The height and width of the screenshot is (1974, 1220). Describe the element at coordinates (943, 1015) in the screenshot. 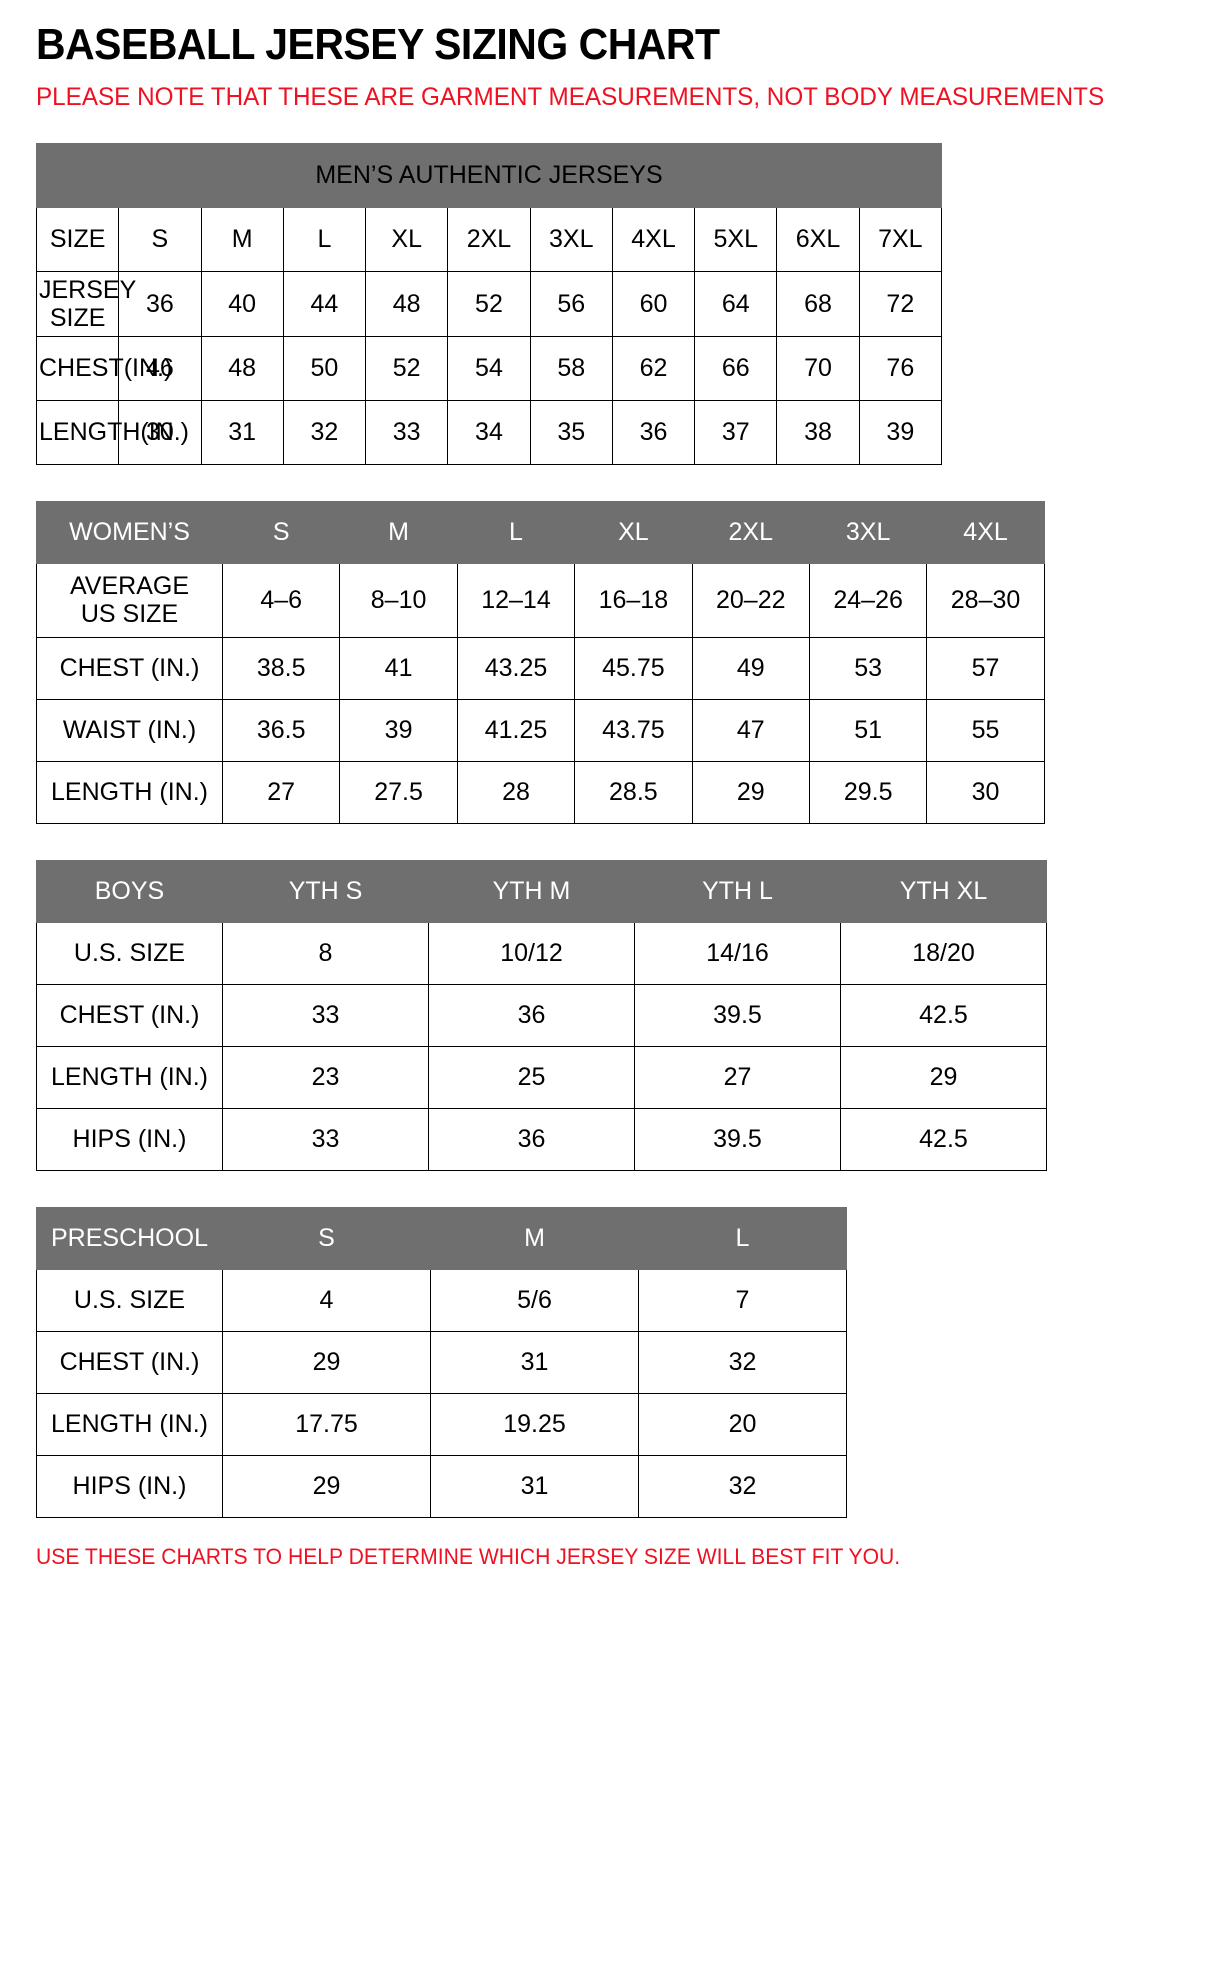

I see `table-cell: 42.5` at that location.